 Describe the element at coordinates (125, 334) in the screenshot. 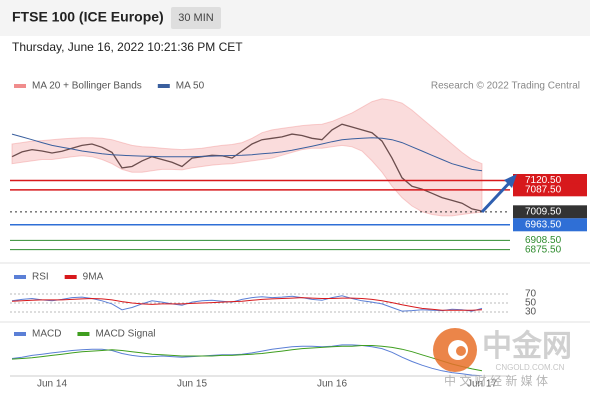

I see `legend-label: MACD Signal` at that location.